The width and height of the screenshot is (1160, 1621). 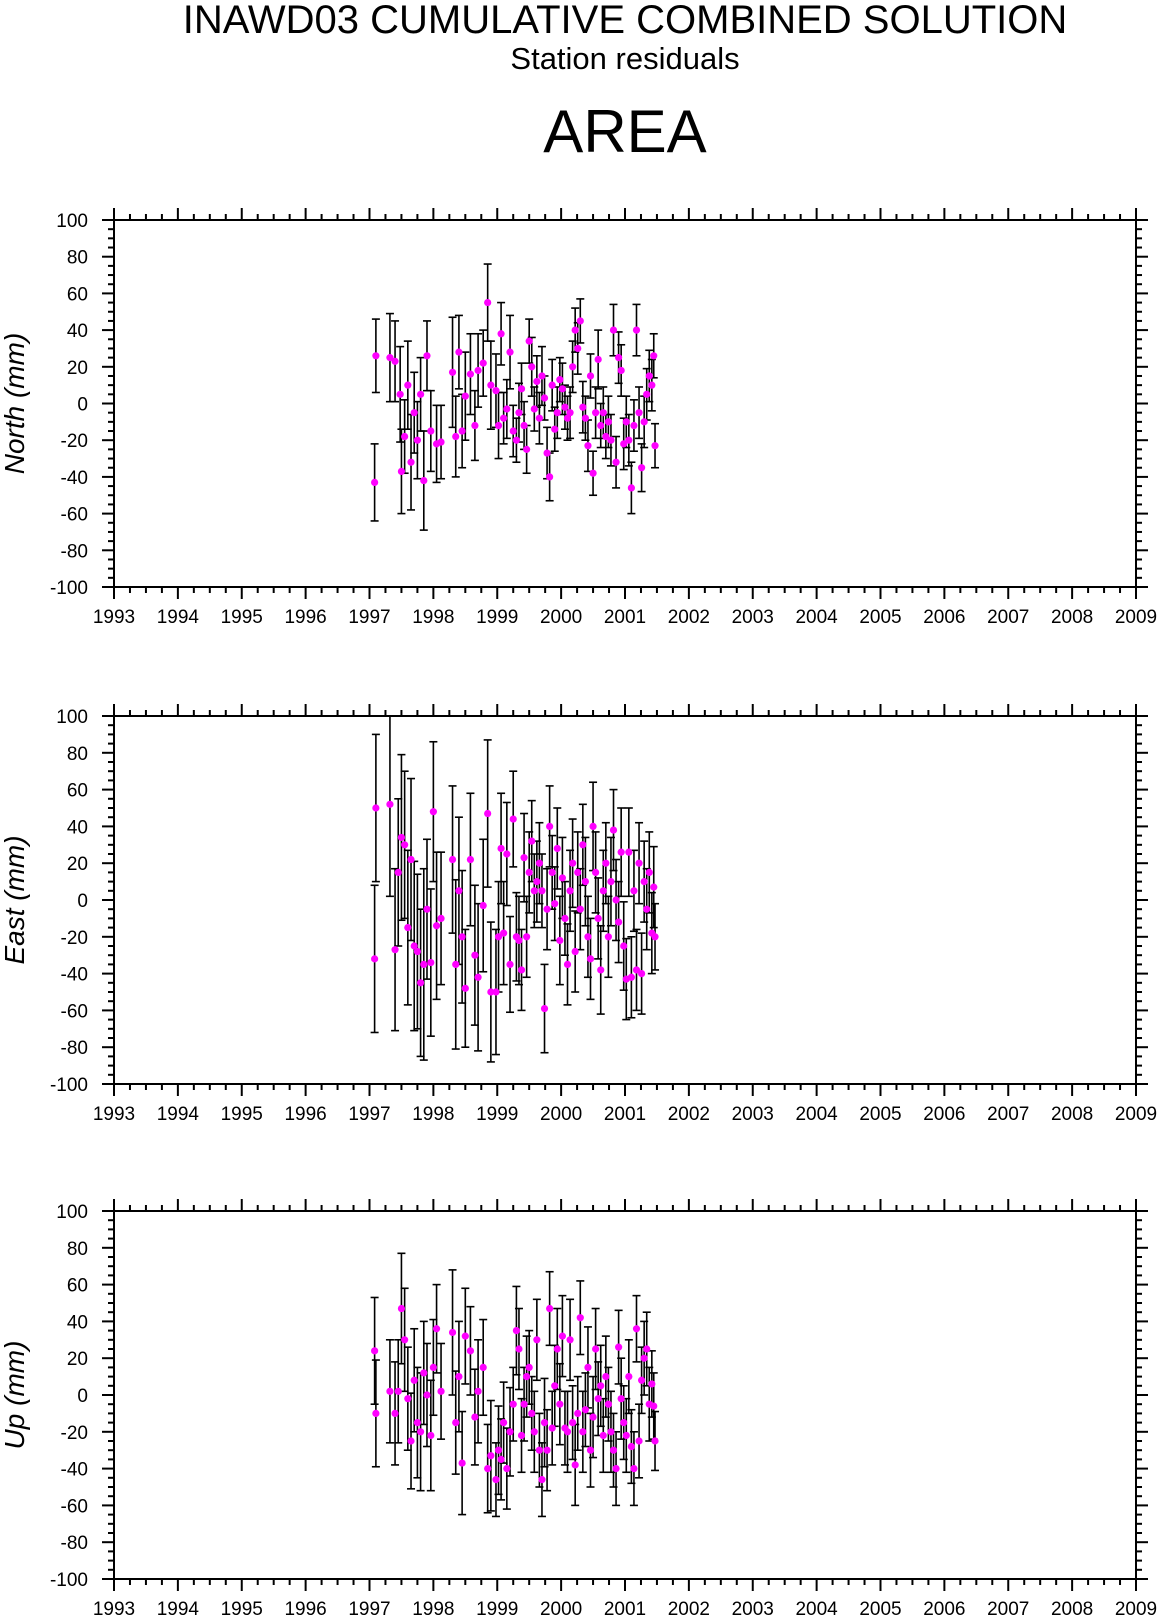 I want to click on x-tick-label: 2004, so click(x=816, y=617).